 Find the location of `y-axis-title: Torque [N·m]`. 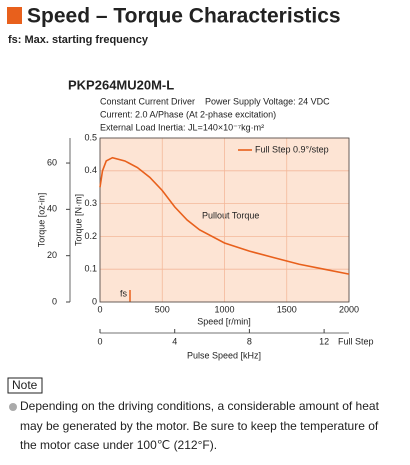

y-axis-title: Torque [N·m] is located at coordinates (78, 220).